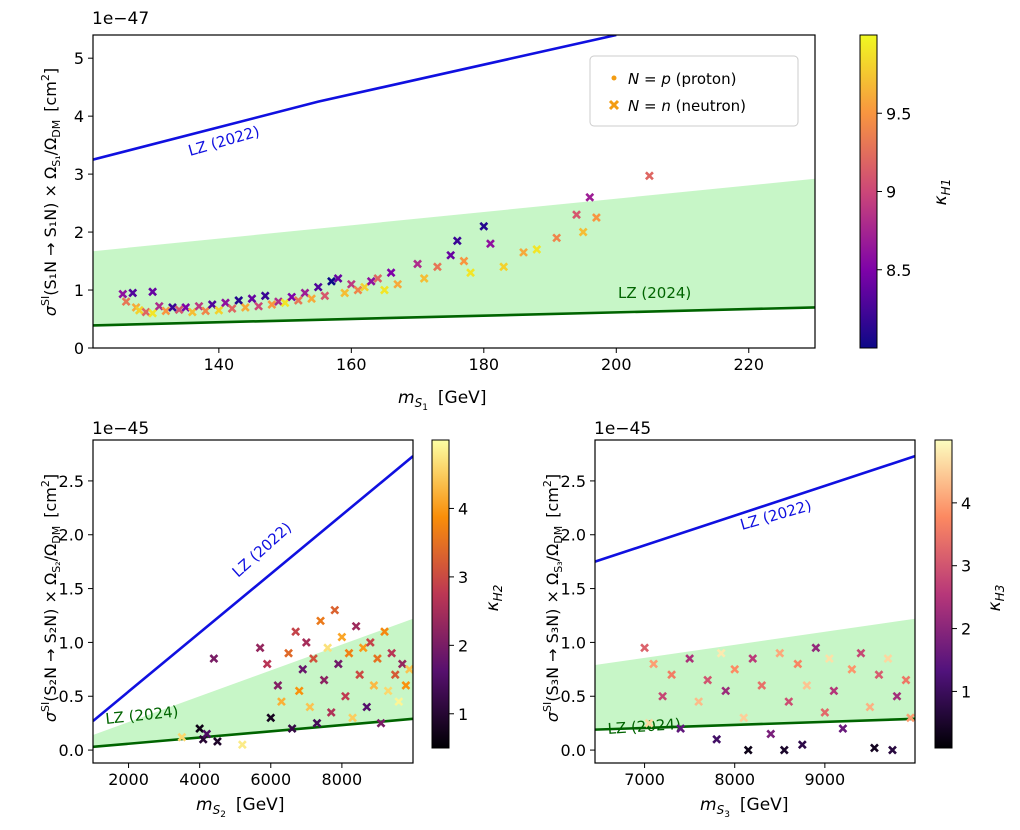 This screenshot has height=830, width=1020. Describe the element at coordinates (253, 589) in the screenshot. I see `lz2022-line` at that location.